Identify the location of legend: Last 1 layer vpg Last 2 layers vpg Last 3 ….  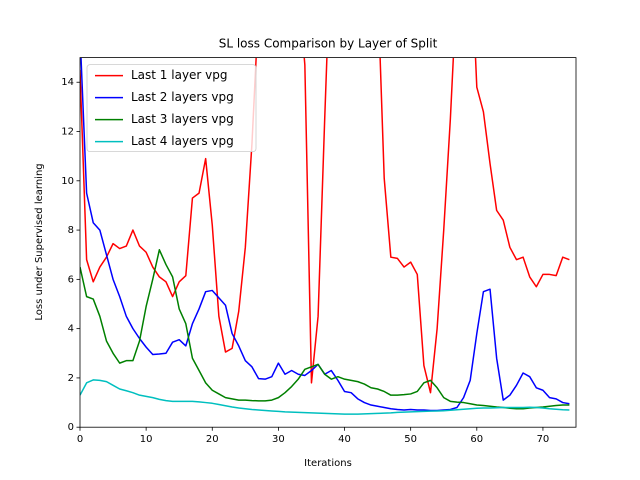
(171, 108).